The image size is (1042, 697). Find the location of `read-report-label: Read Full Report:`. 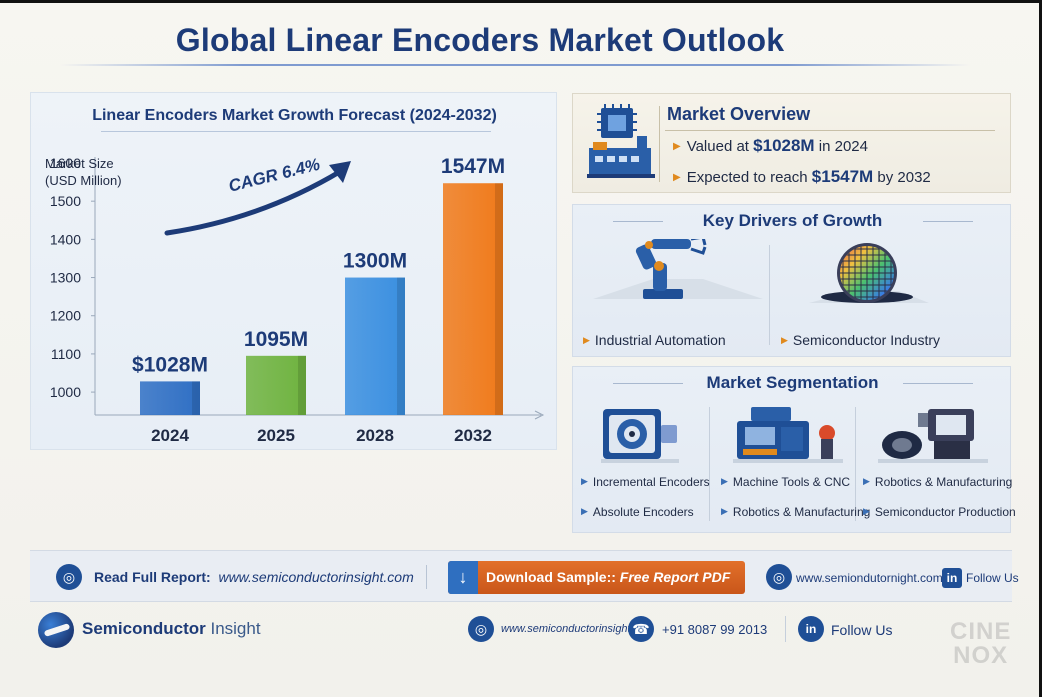

read-report-label: Read Full Report: is located at coordinates (152, 577).